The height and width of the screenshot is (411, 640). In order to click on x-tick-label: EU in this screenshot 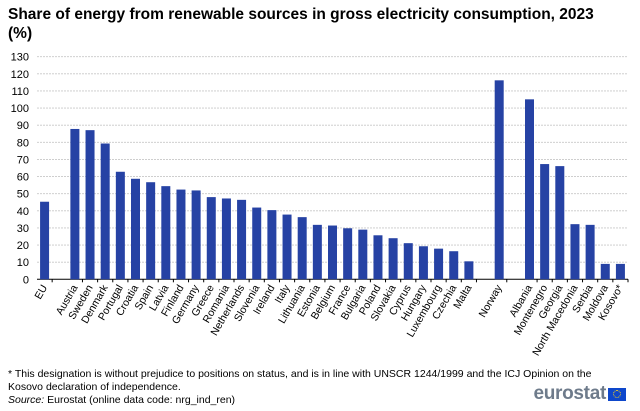, I will do `click(41, 292)`.